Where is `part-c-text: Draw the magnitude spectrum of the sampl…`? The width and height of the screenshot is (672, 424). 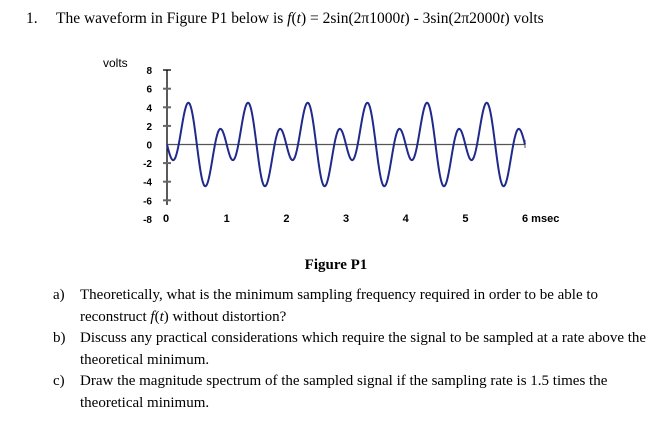 part-c-text: Draw the magnitude spectrum of the sampl… is located at coordinates (344, 392).